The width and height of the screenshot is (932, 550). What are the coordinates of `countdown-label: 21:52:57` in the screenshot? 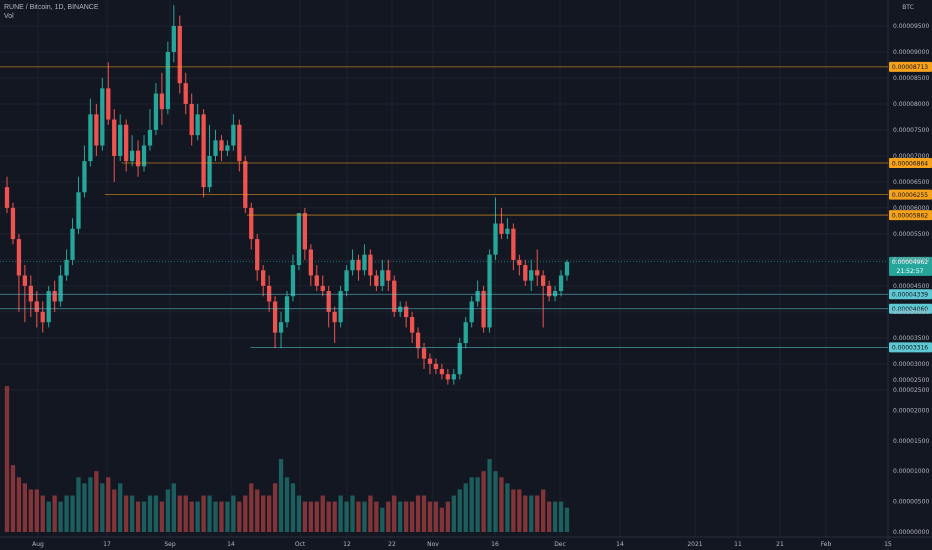 It's located at (910, 271).